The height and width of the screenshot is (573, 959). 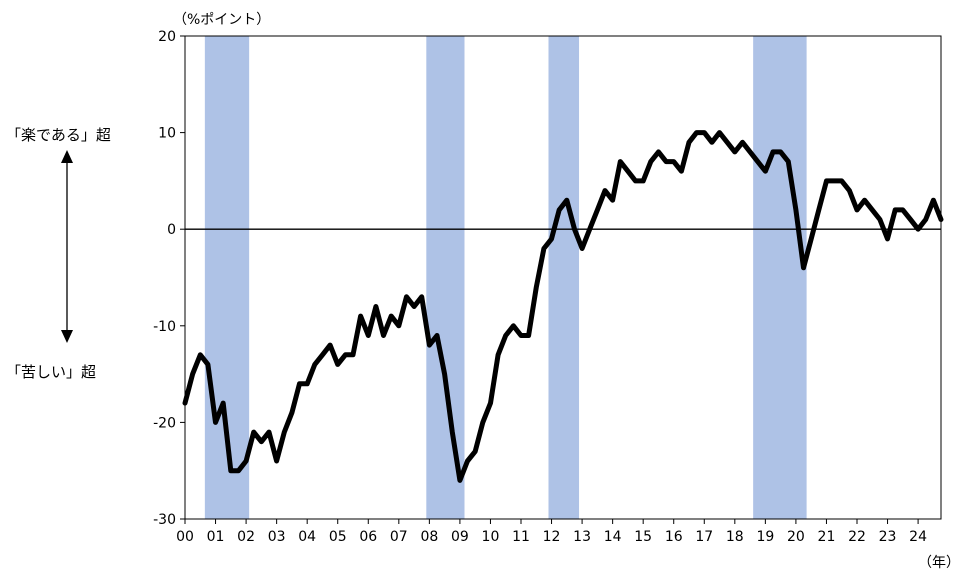 I want to click on x-tick-label: 06, so click(x=368, y=537).